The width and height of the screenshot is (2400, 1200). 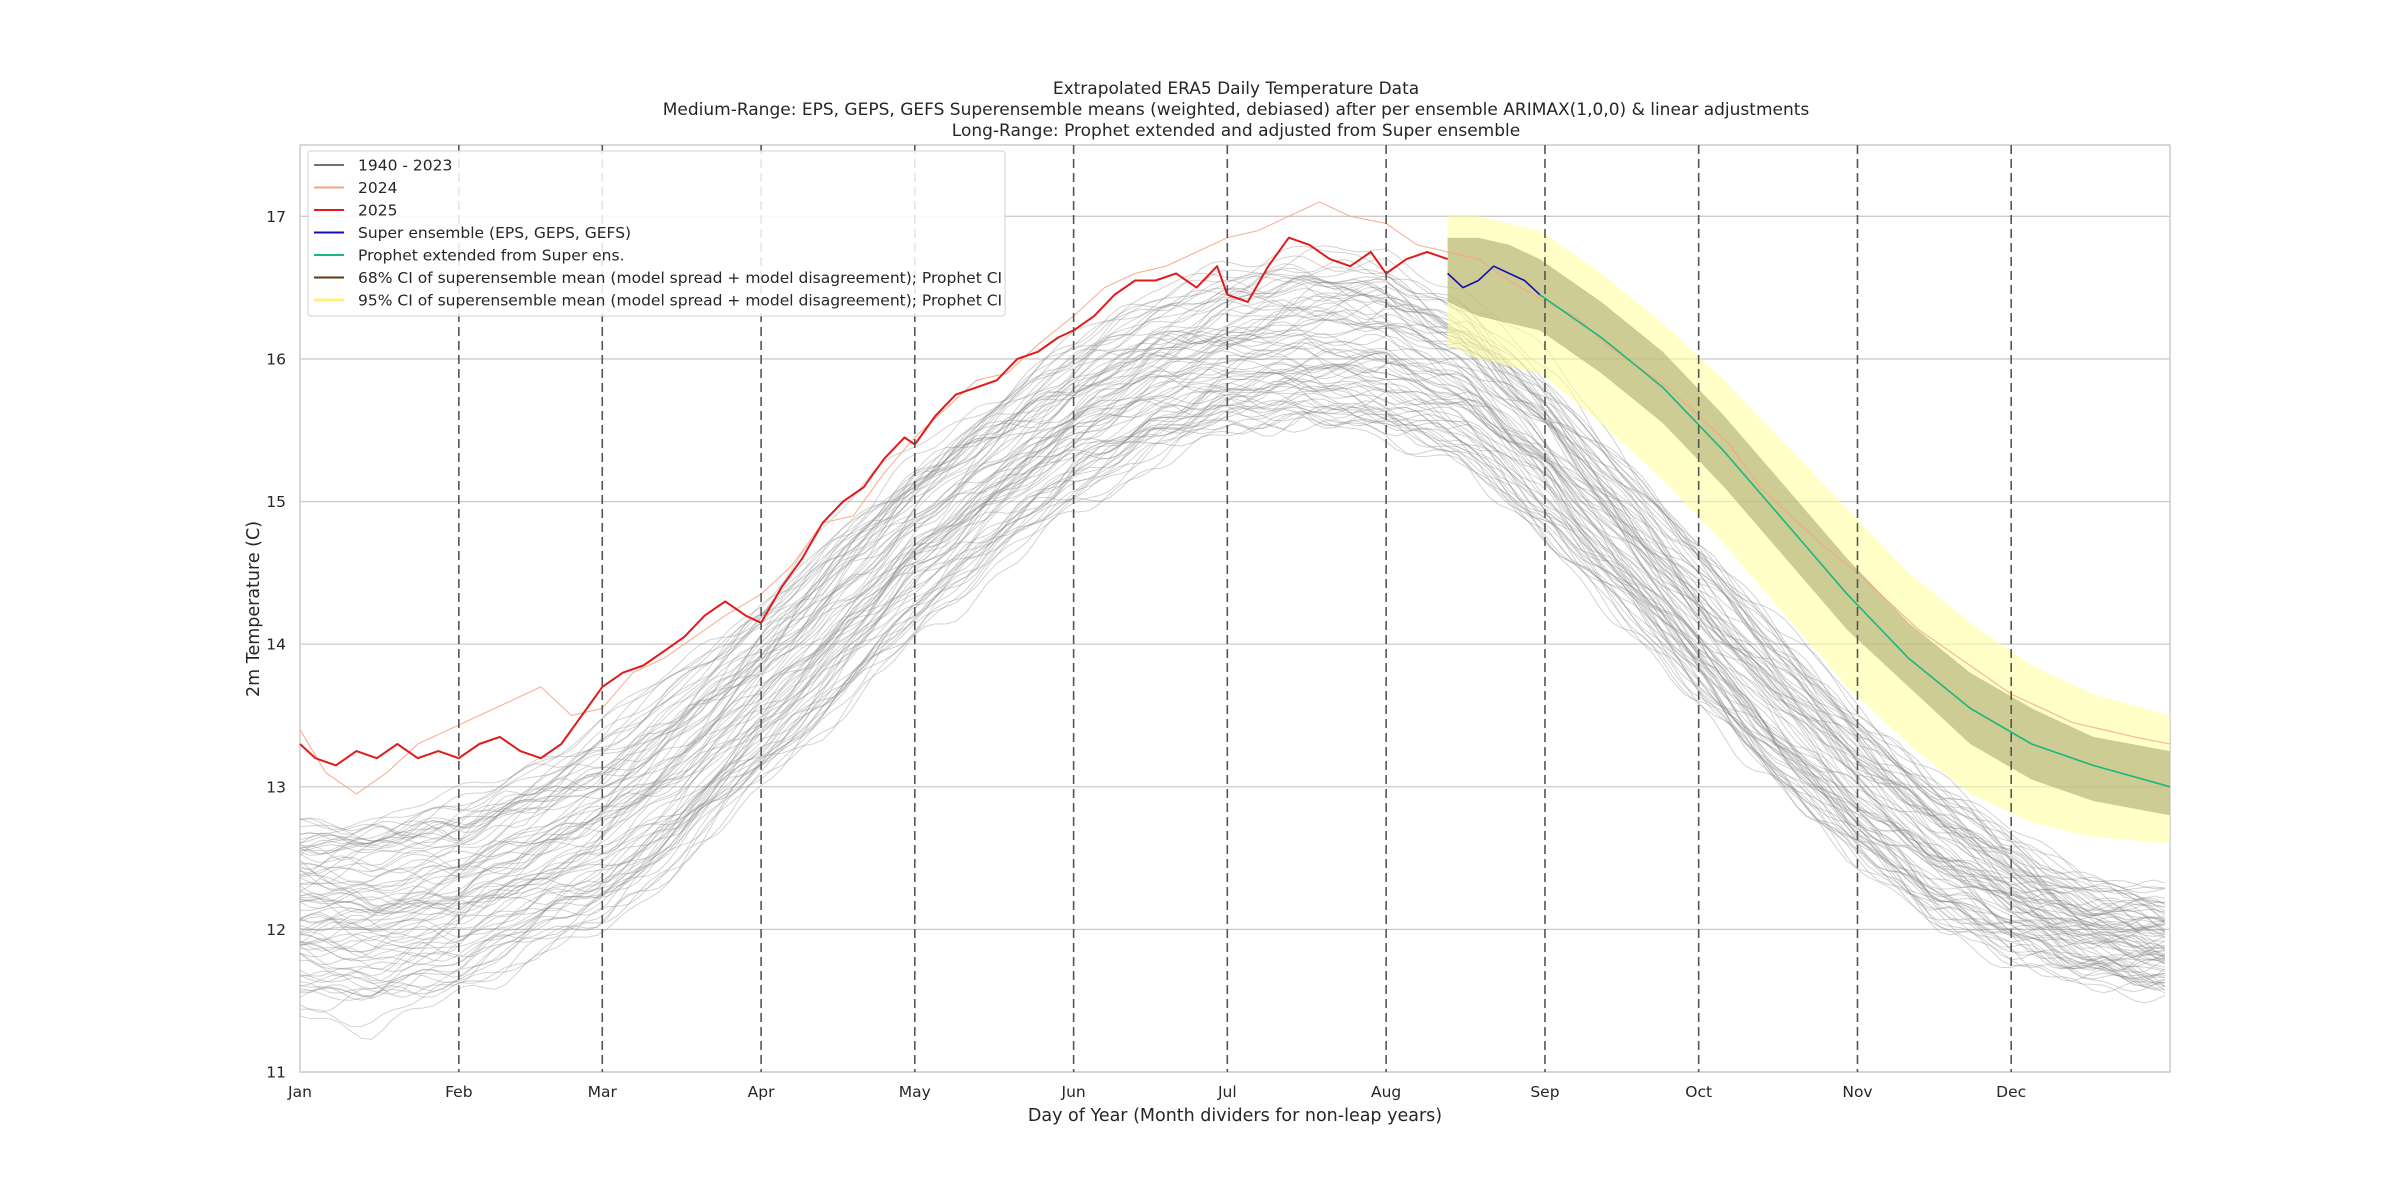 I want to click on chart-title-line-1: Extrapolated ERA5 Daily Temperature Data, so click(x=1236, y=89).